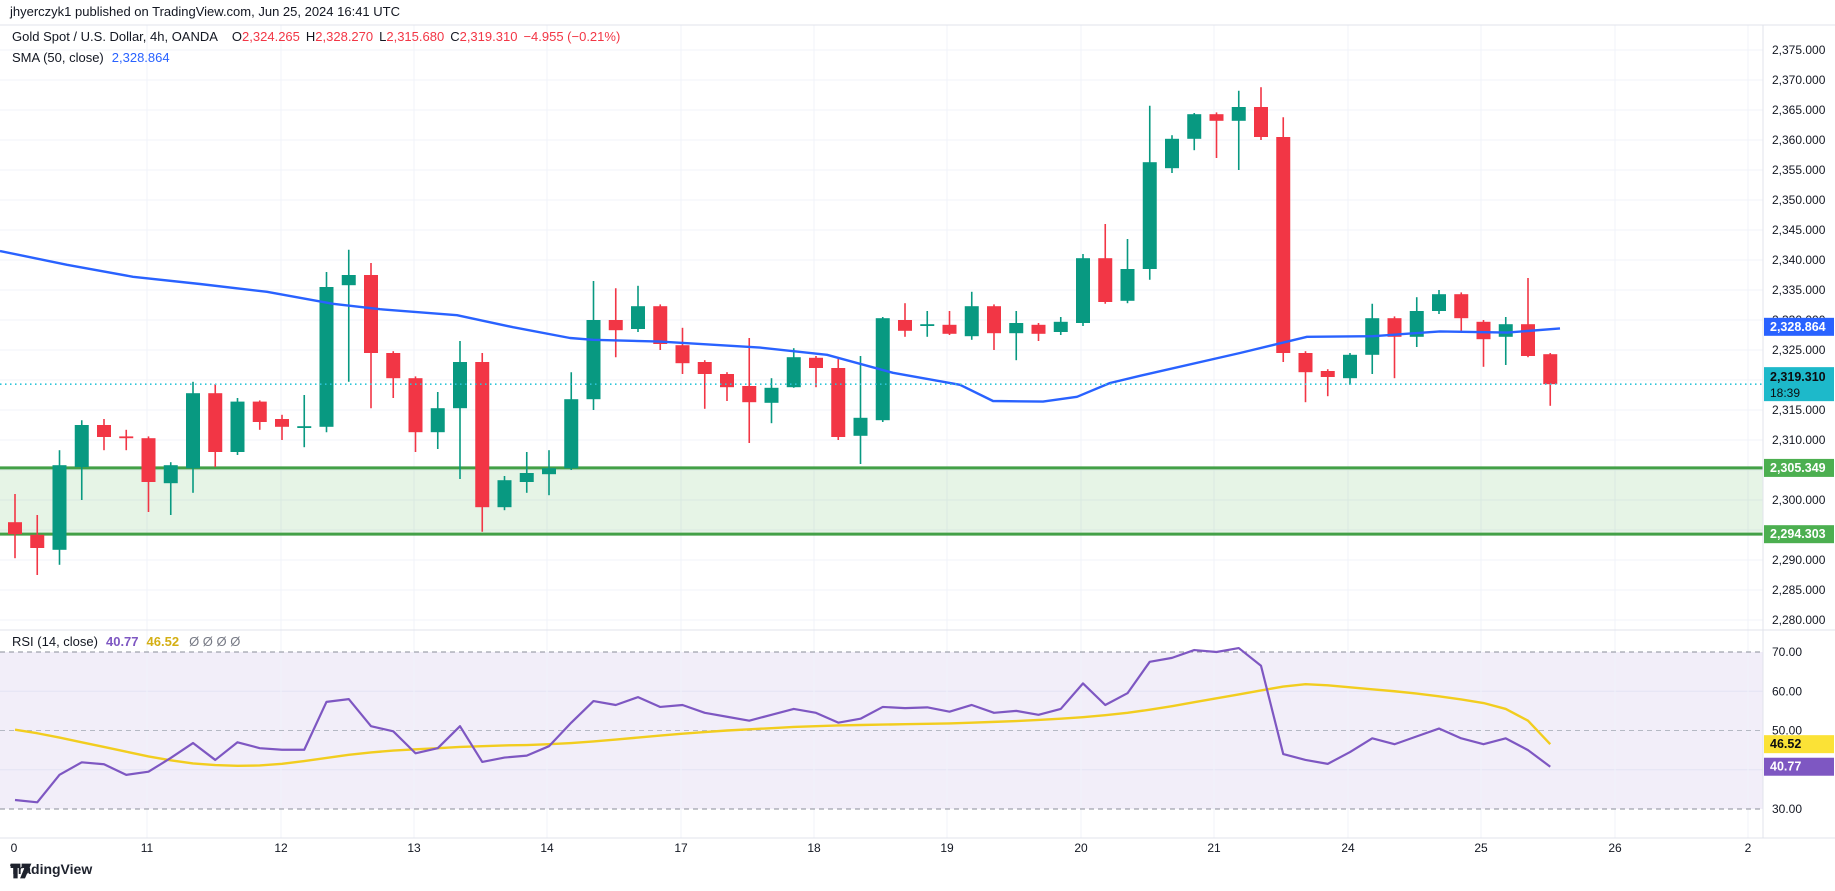 The width and height of the screenshot is (1835, 891). Describe the element at coordinates (484, 36) in the screenshot. I see `ohlc-close: C2,319.310` at that location.